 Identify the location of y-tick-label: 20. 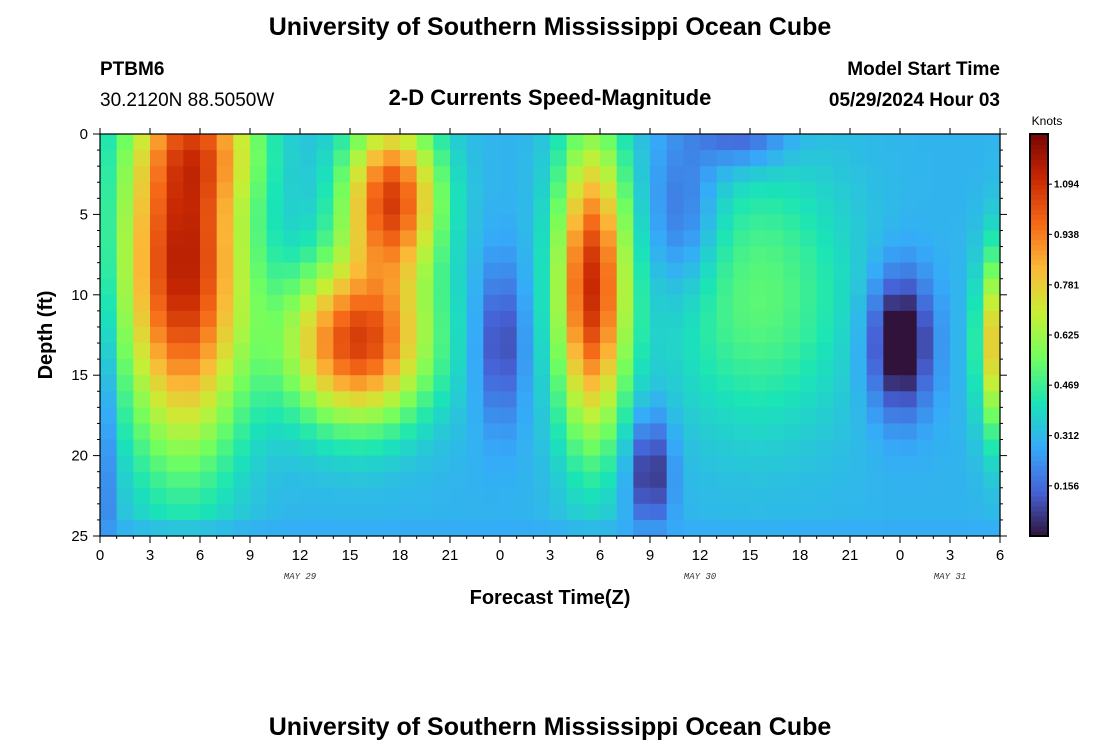
(79, 456).